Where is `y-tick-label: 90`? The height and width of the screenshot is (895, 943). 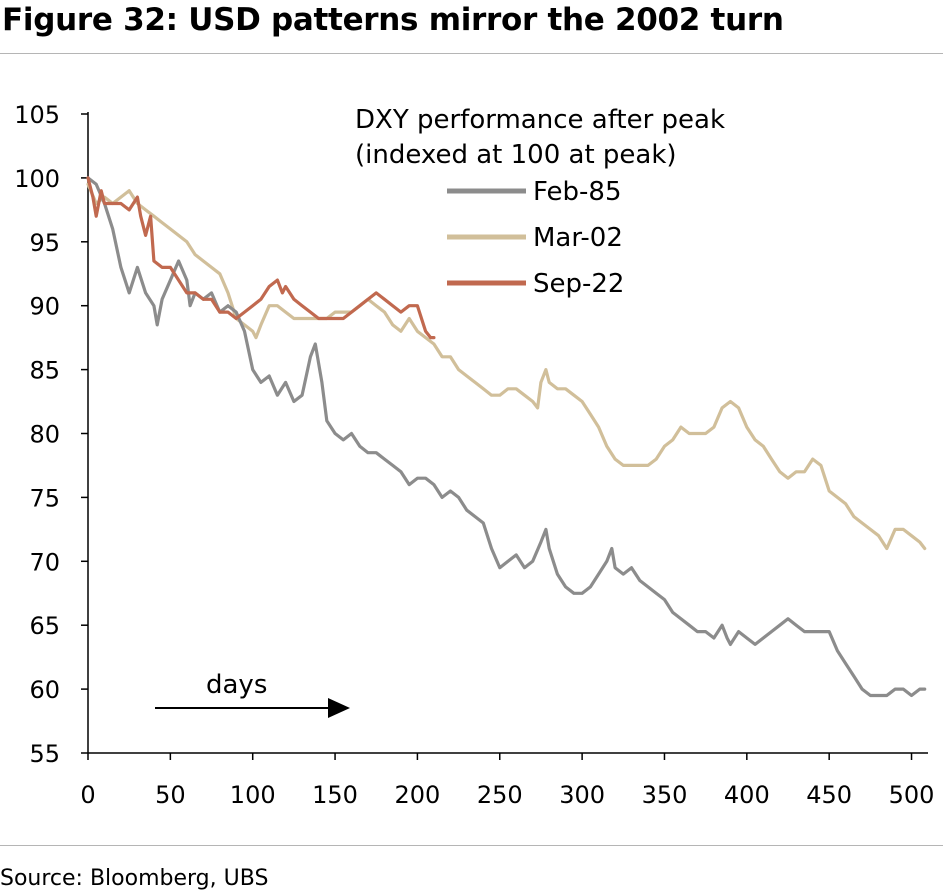 y-tick-label: 90 is located at coordinates (44, 307).